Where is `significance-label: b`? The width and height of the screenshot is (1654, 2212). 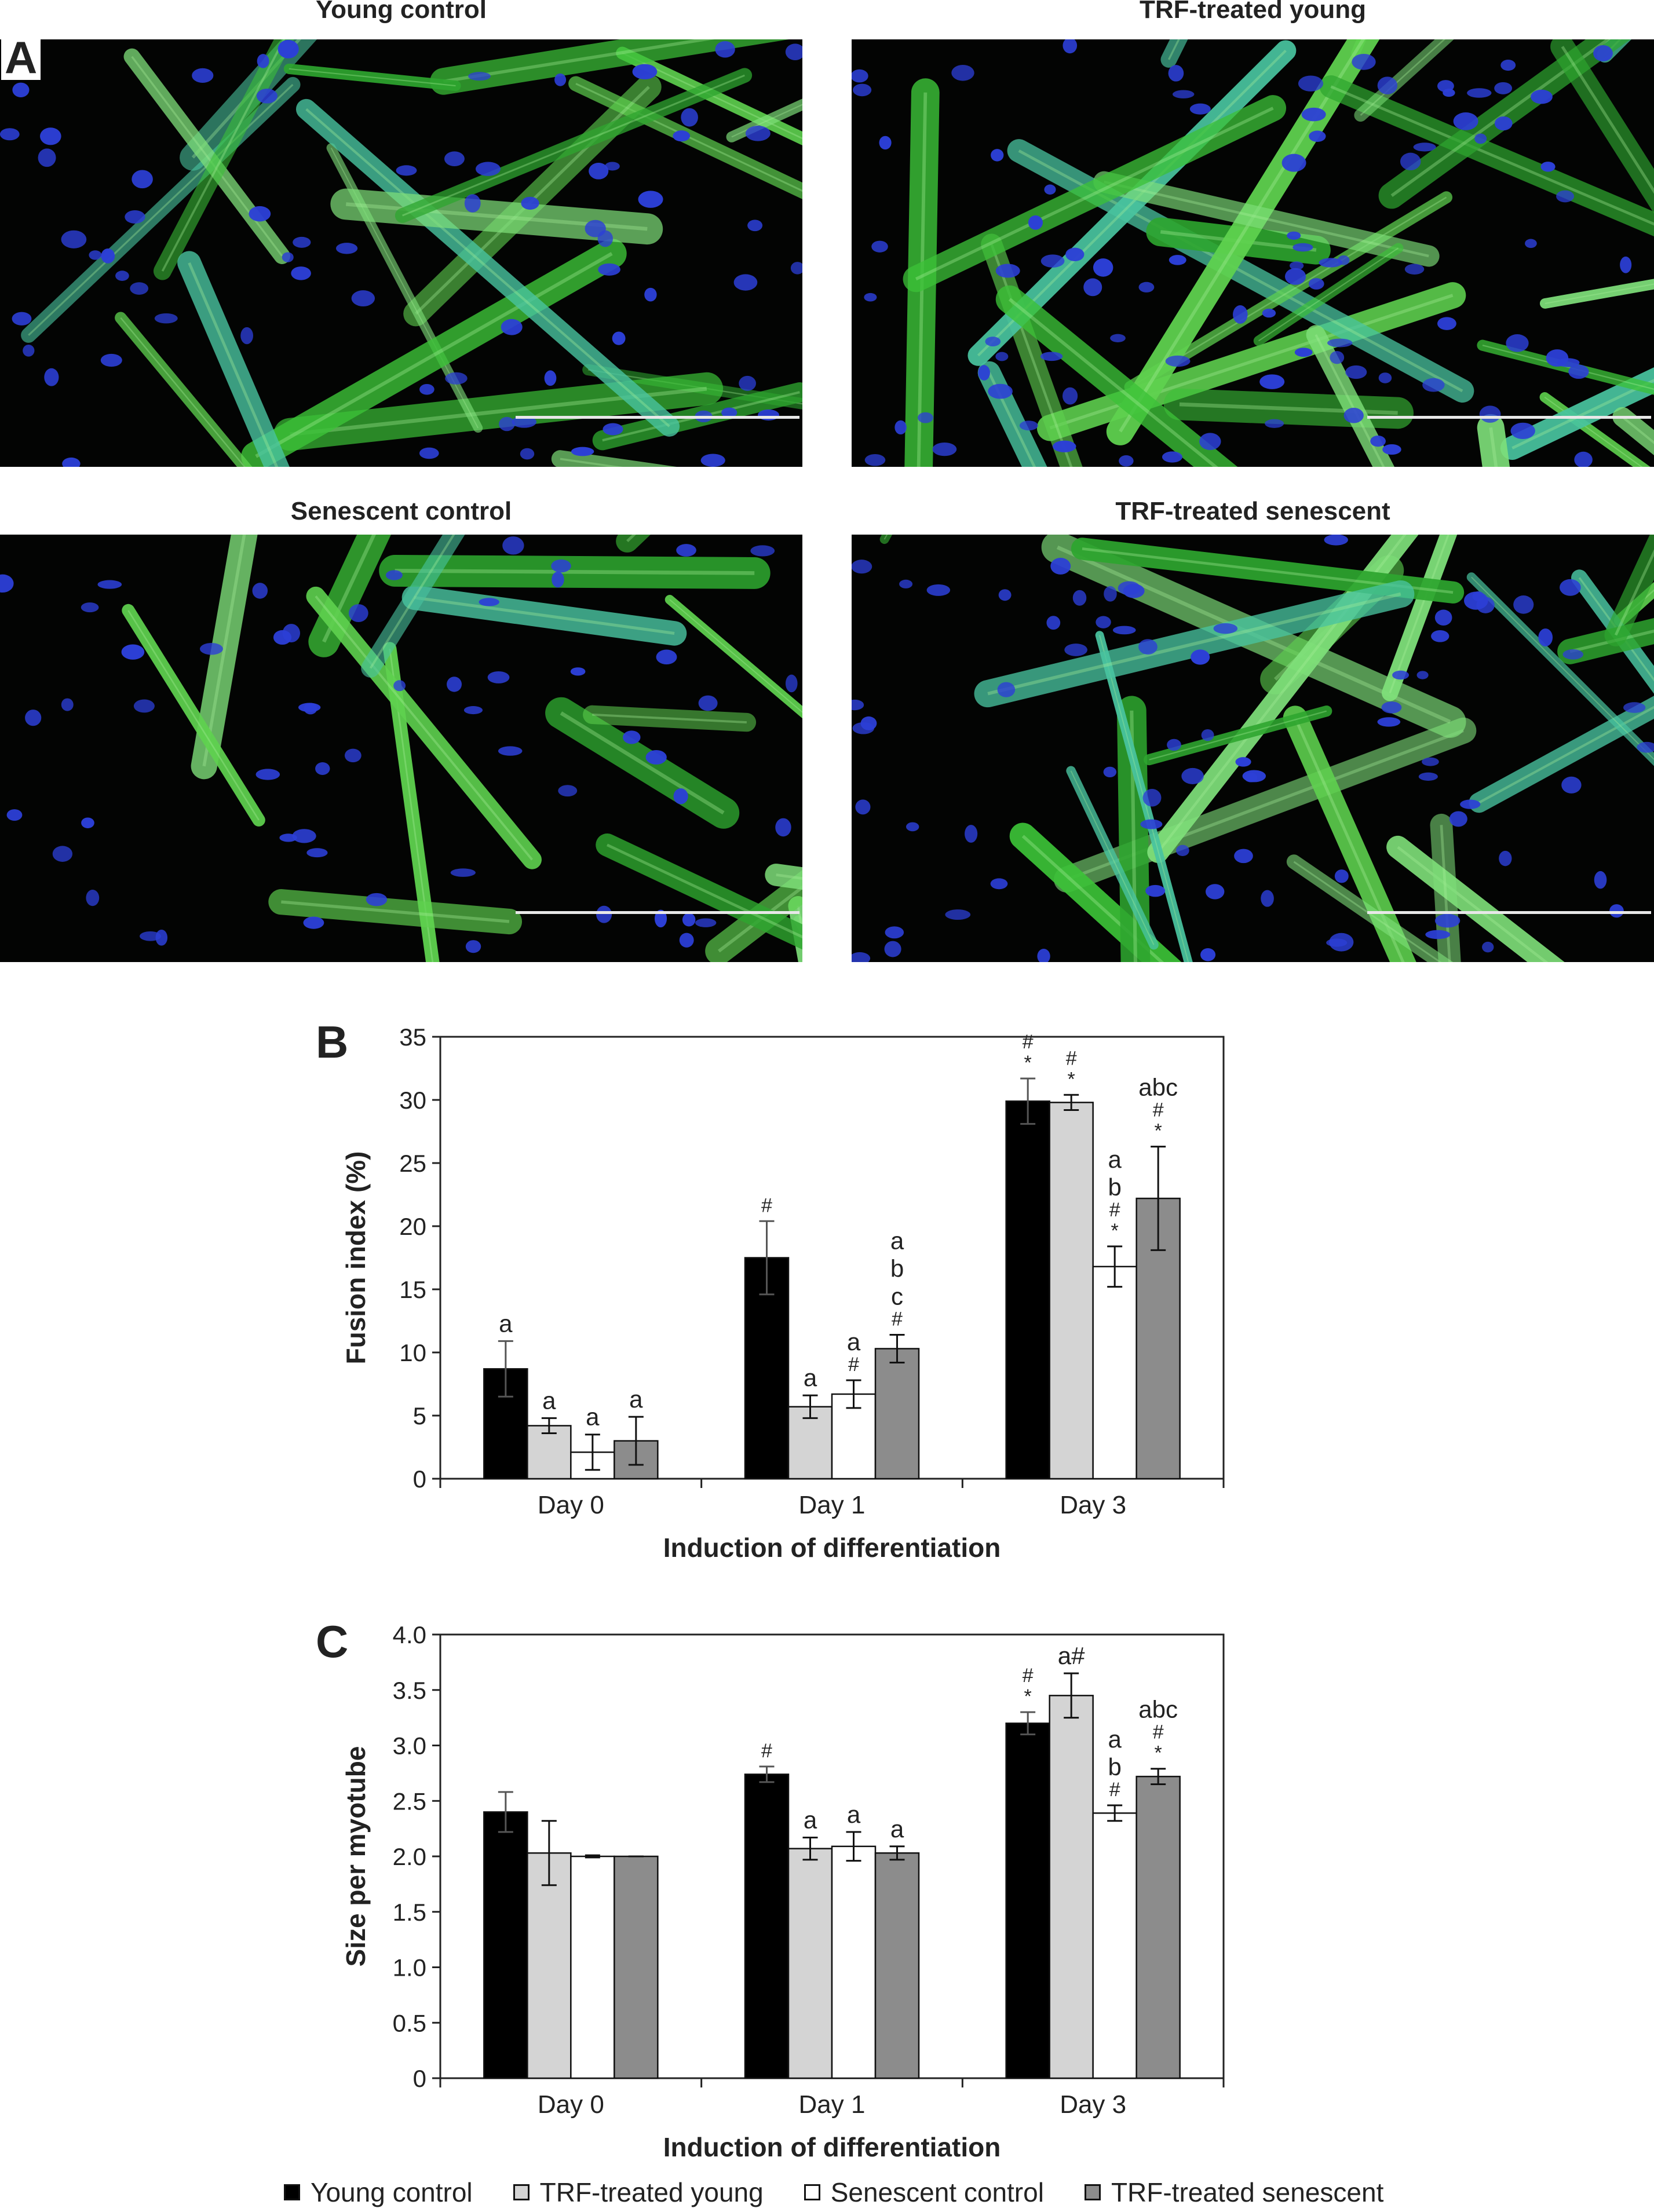 significance-label: b is located at coordinates (897, 1268).